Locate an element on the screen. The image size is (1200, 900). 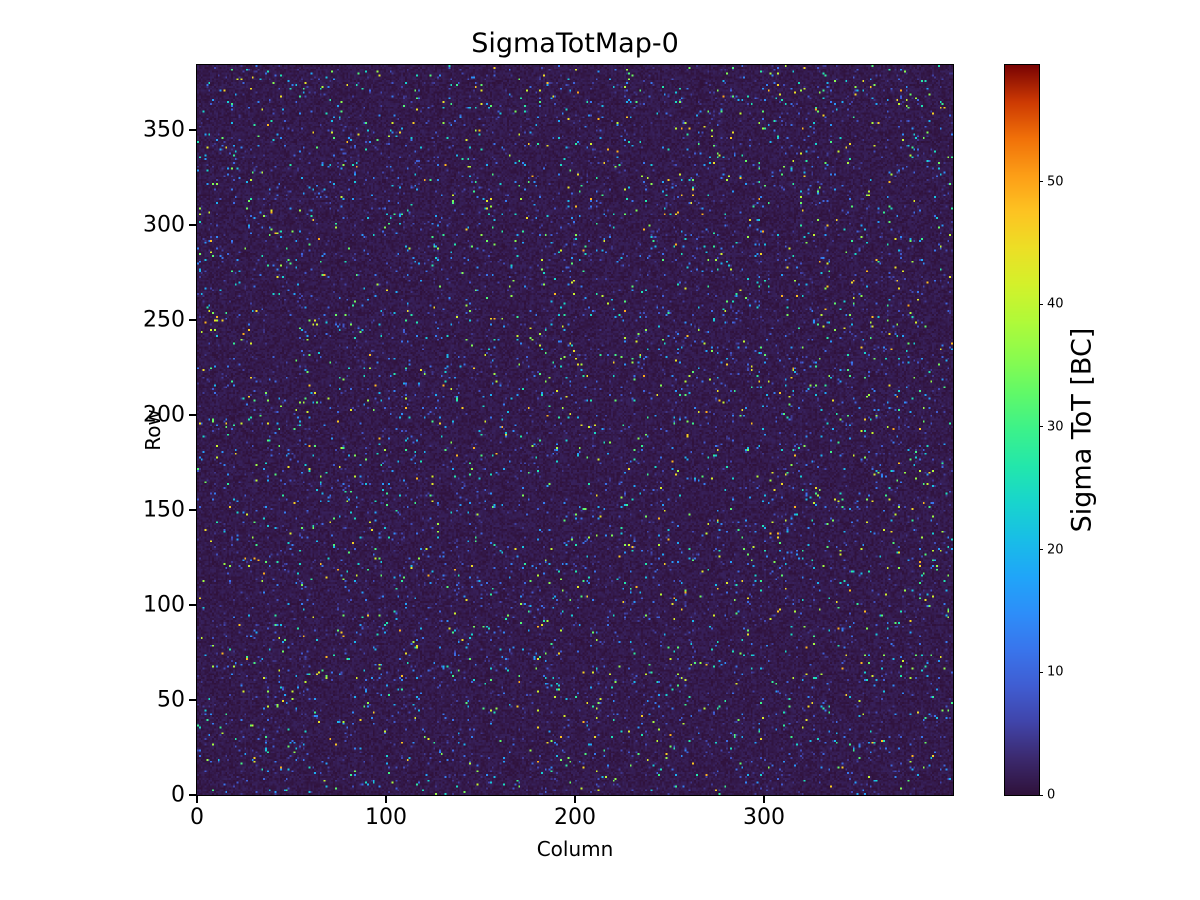
y-tick-label: 50 is located at coordinates (171, 700).